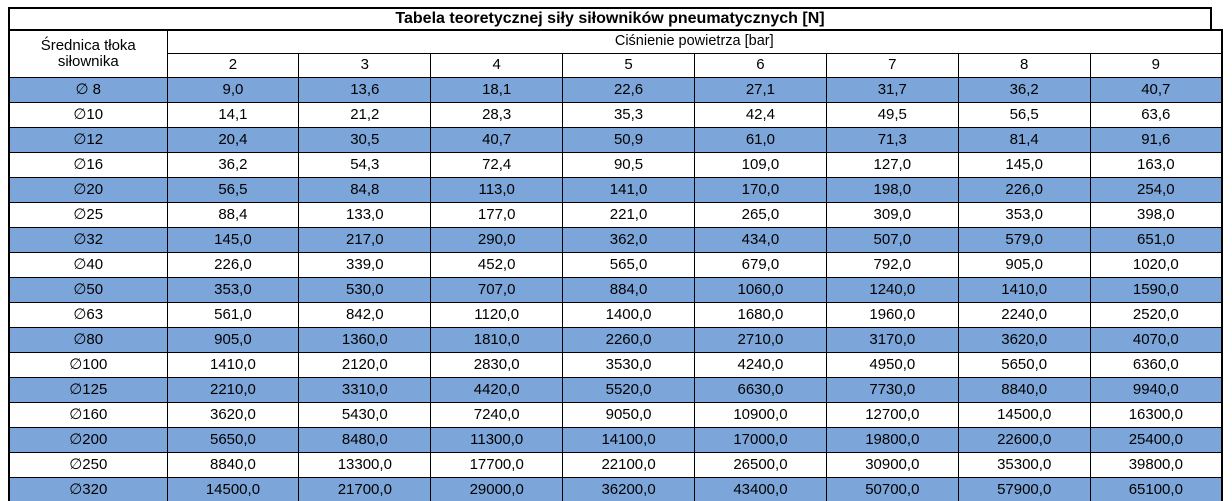 The height and width of the screenshot is (501, 1232). Describe the element at coordinates (88, 140) in the screenshot. I see `diameter-cell: ∅12` at that location.